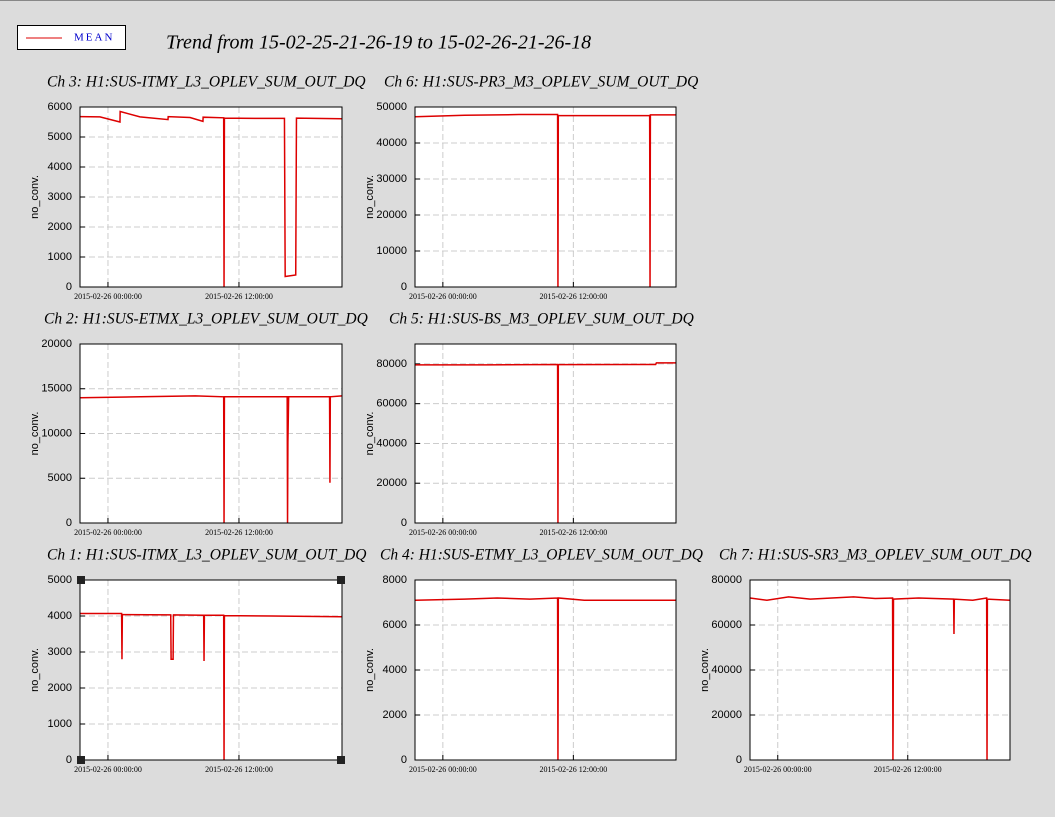 The image size is (1055, 817). Describe the element at coordinates (391, 179) in the screenshot. I see `y-tick-label: 30000` at that location.